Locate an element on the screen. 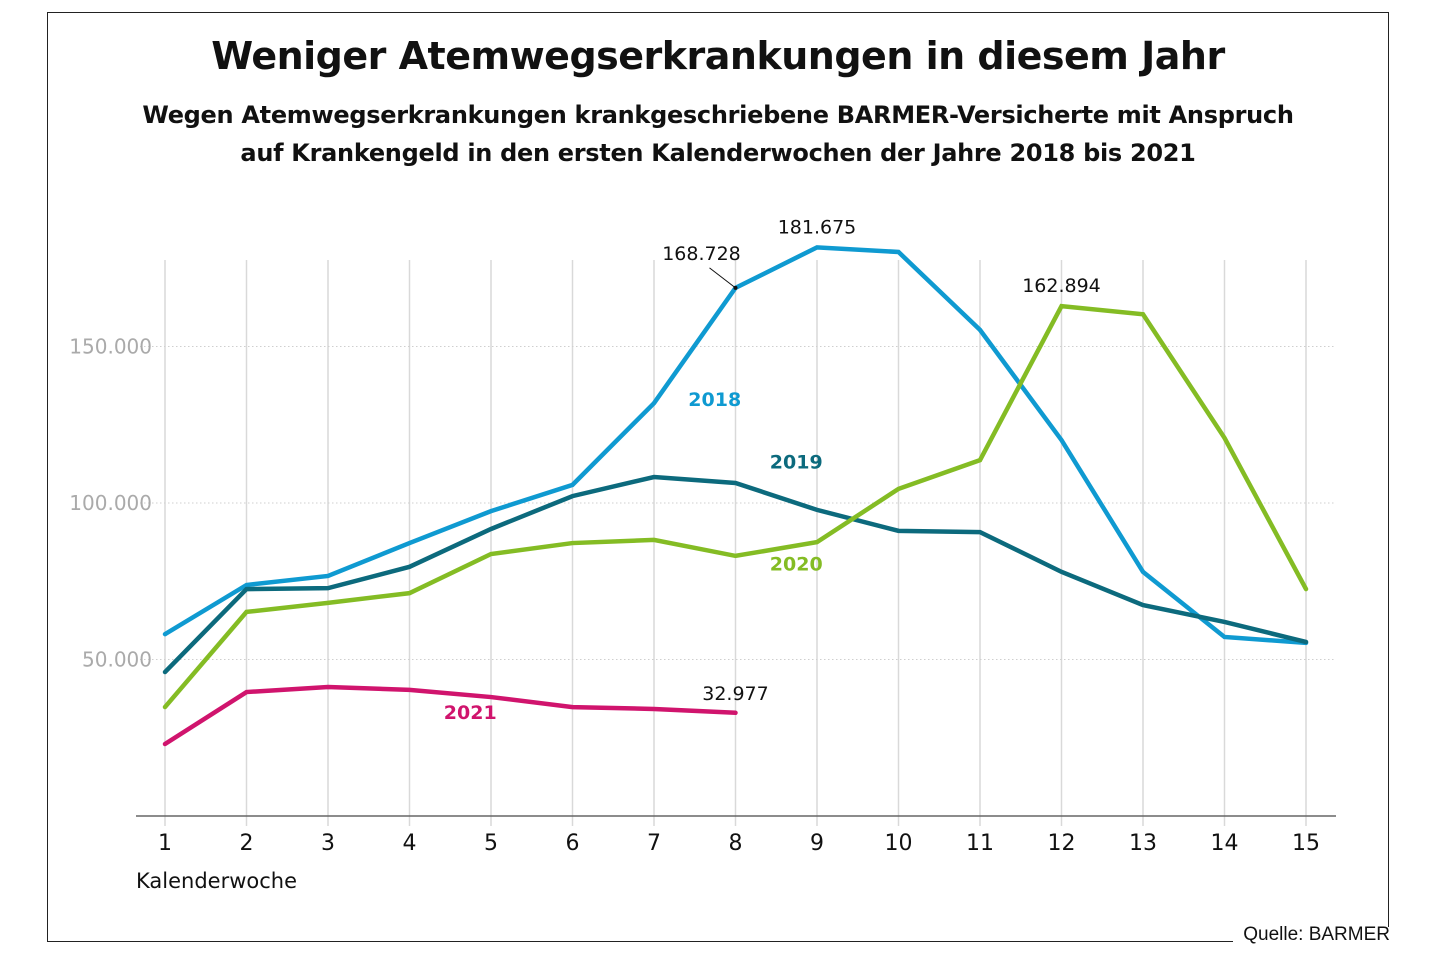 Image resolution: width=1440 pixels, height=960 pixels. annotation-leader-line is located at coordinates (722, 278).